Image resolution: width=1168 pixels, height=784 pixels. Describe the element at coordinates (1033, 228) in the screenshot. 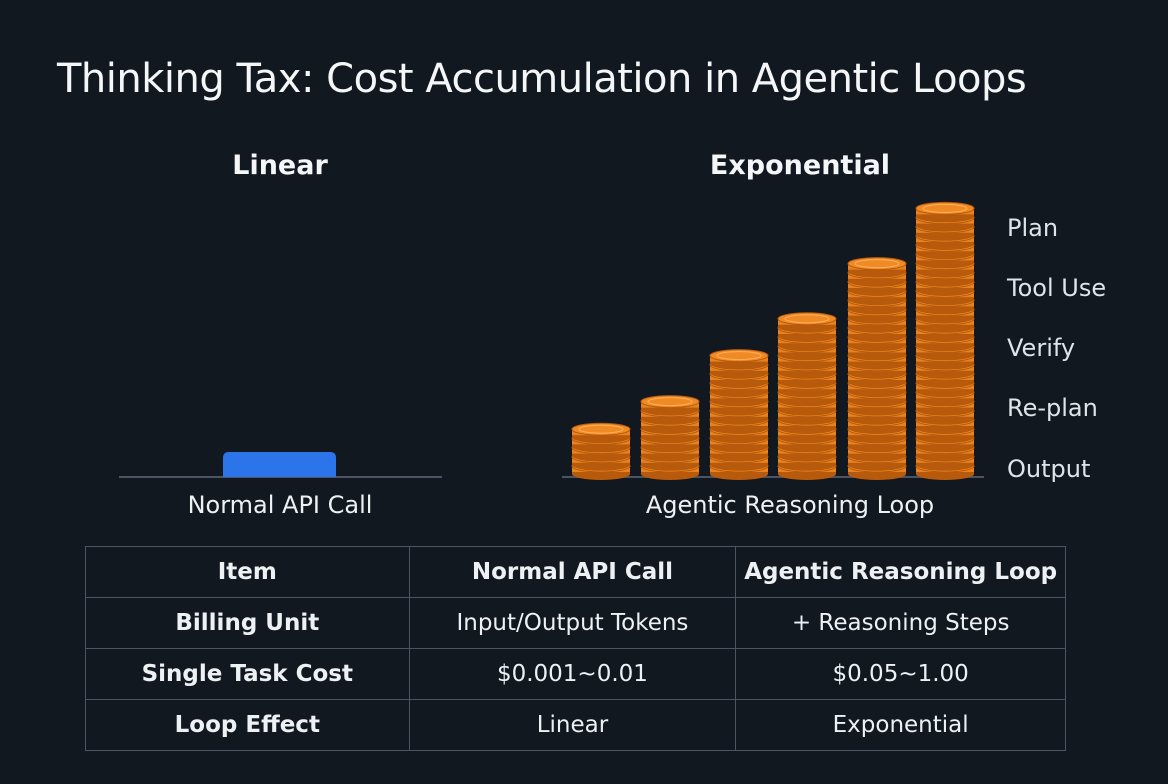

I see `stage-label-plan: Plan` at that location.